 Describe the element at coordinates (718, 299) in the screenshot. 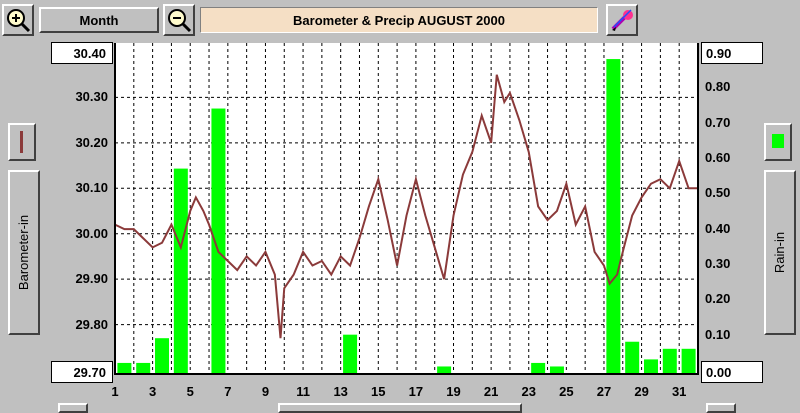

I see `right-tick-label: 0.20` at that location.